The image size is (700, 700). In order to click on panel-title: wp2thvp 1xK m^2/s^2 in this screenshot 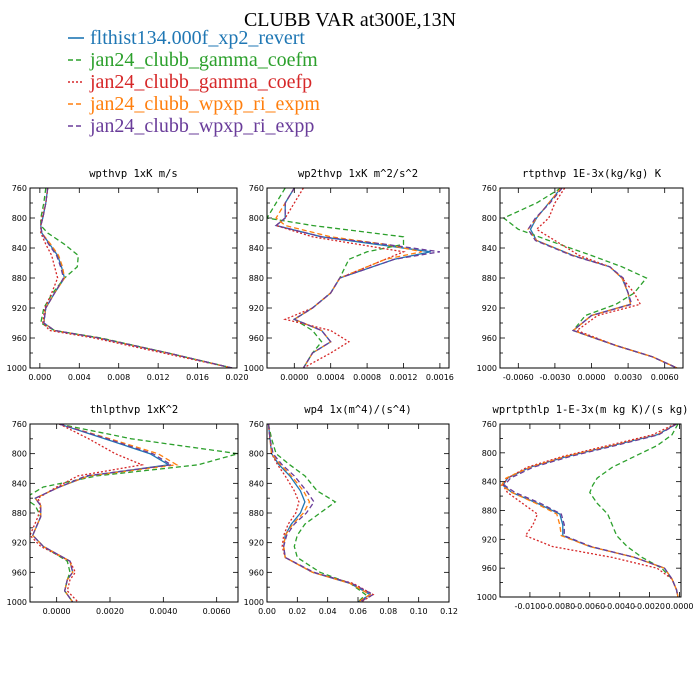, I will do `click(358, 174)`.